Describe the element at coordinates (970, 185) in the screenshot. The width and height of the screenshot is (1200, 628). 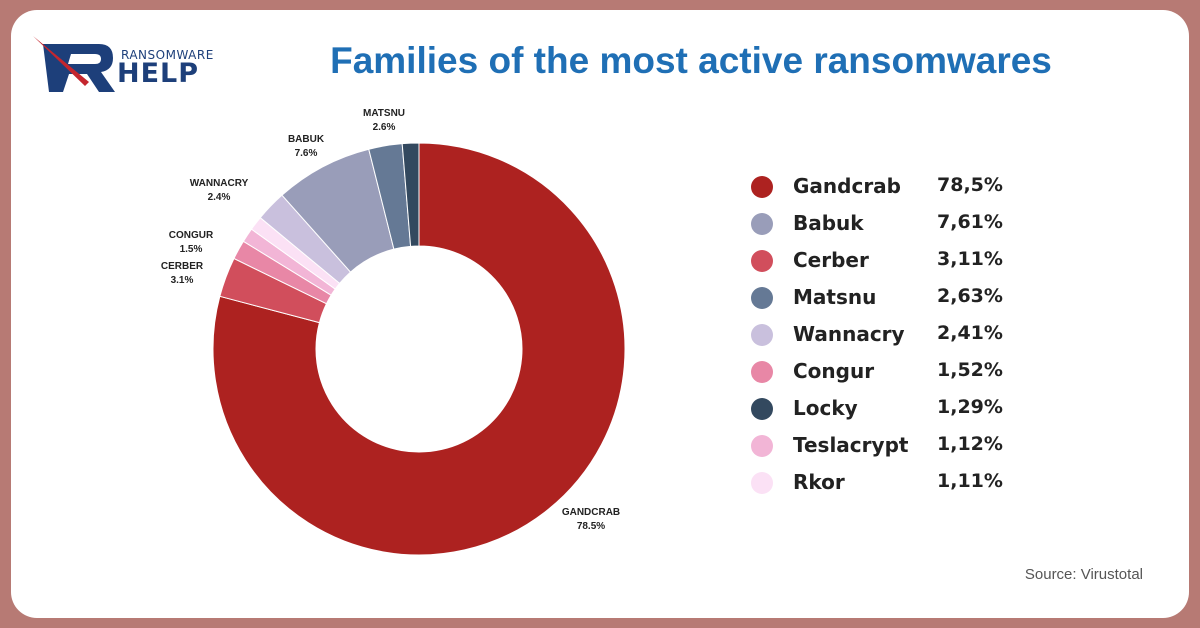
I see `legend-value: 78,5%` at that location.